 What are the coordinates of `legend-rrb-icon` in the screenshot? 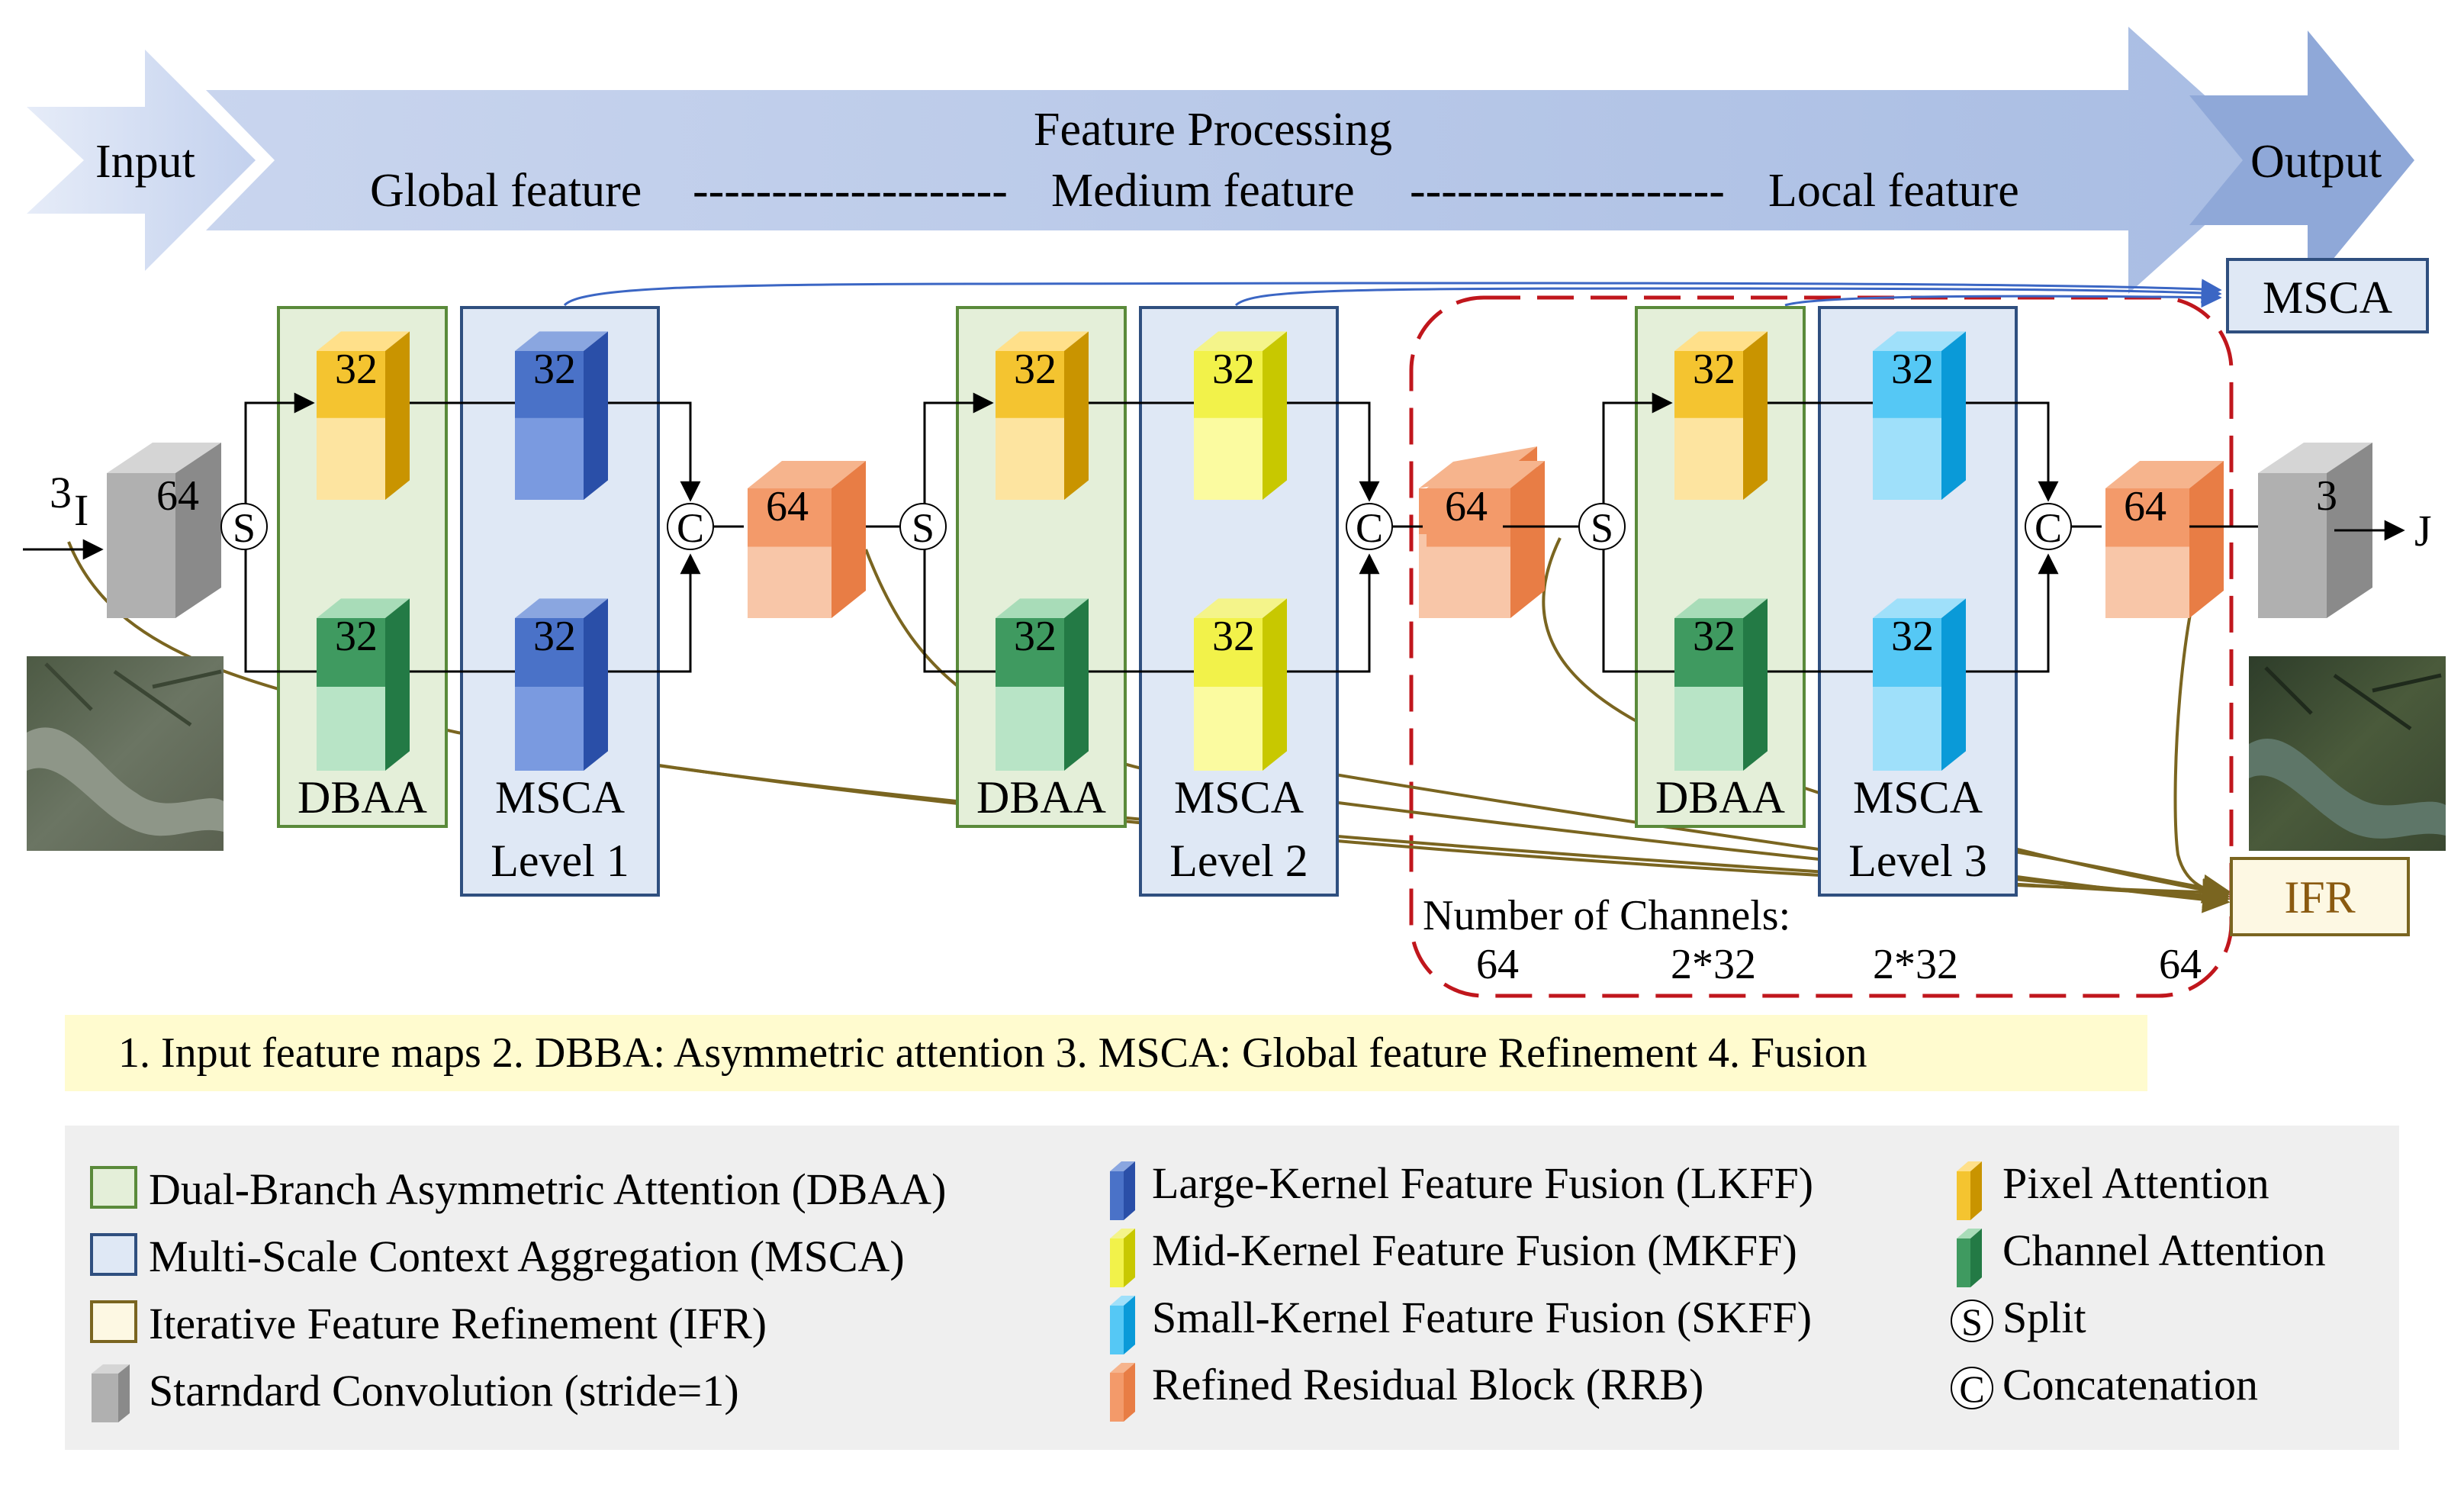 It's located at (1122, 1392).